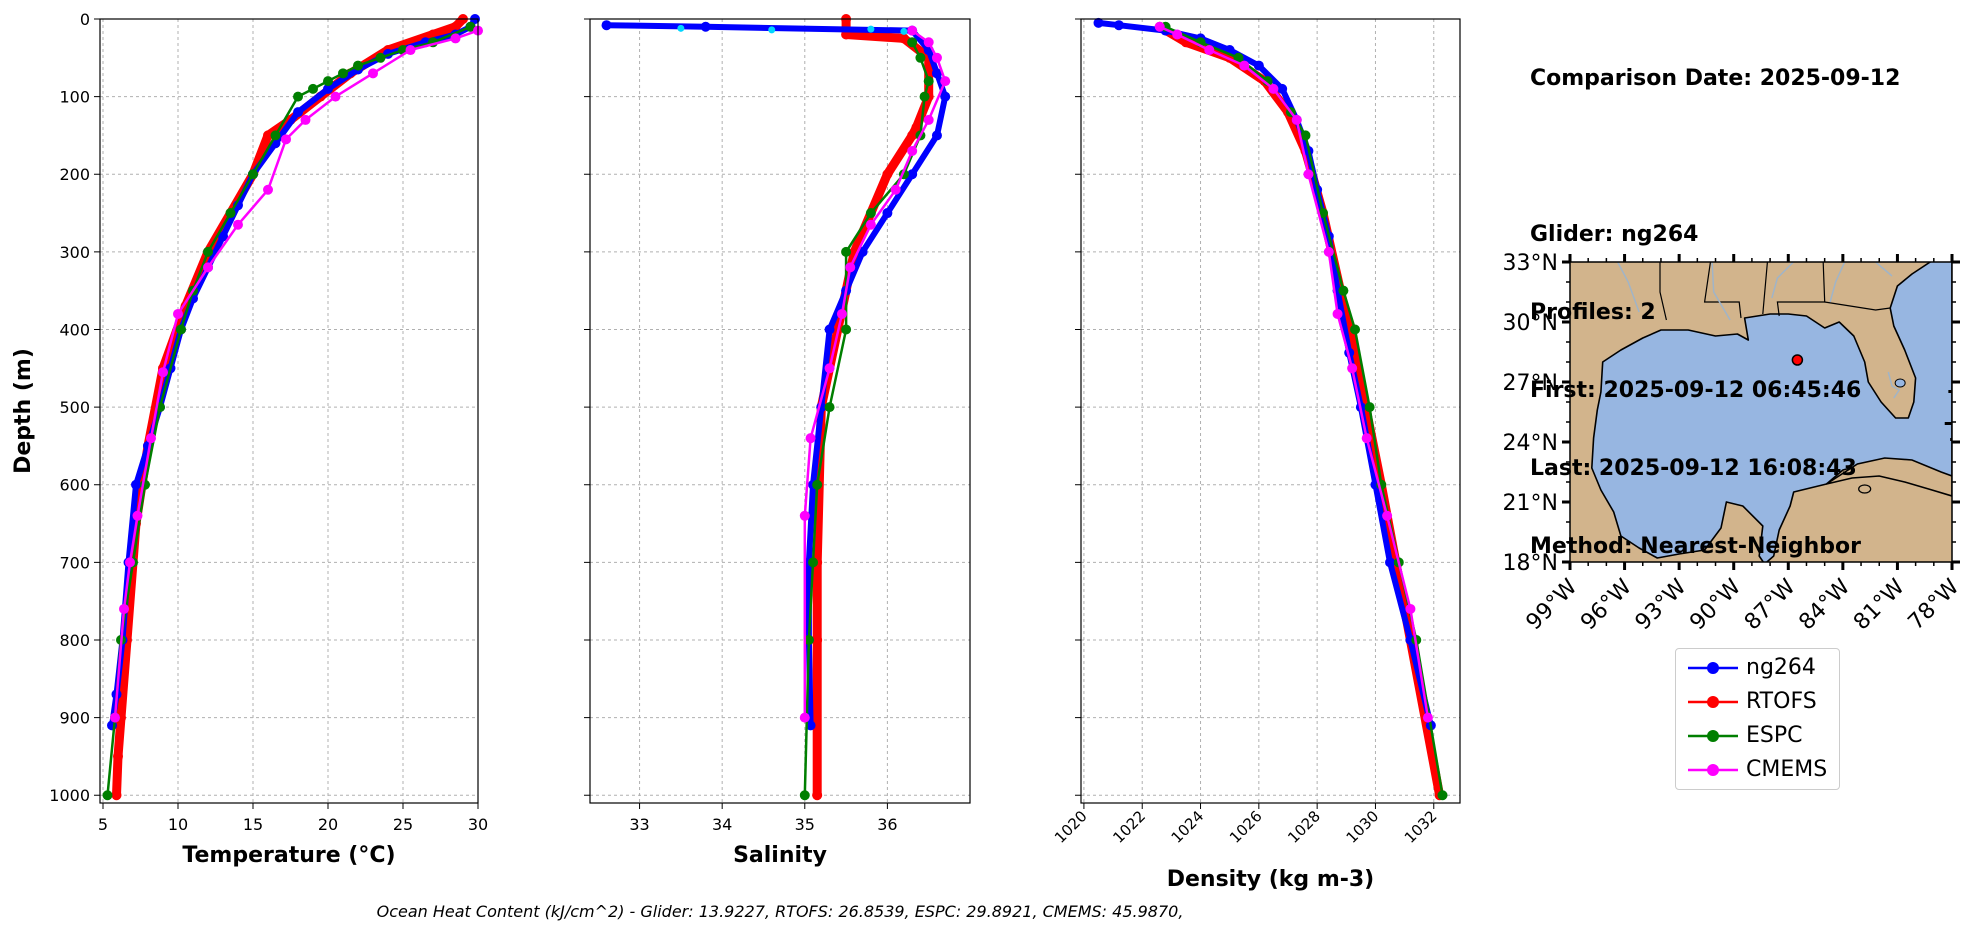  I want to click on legend-swatch-cmems, so click(1713, 770).